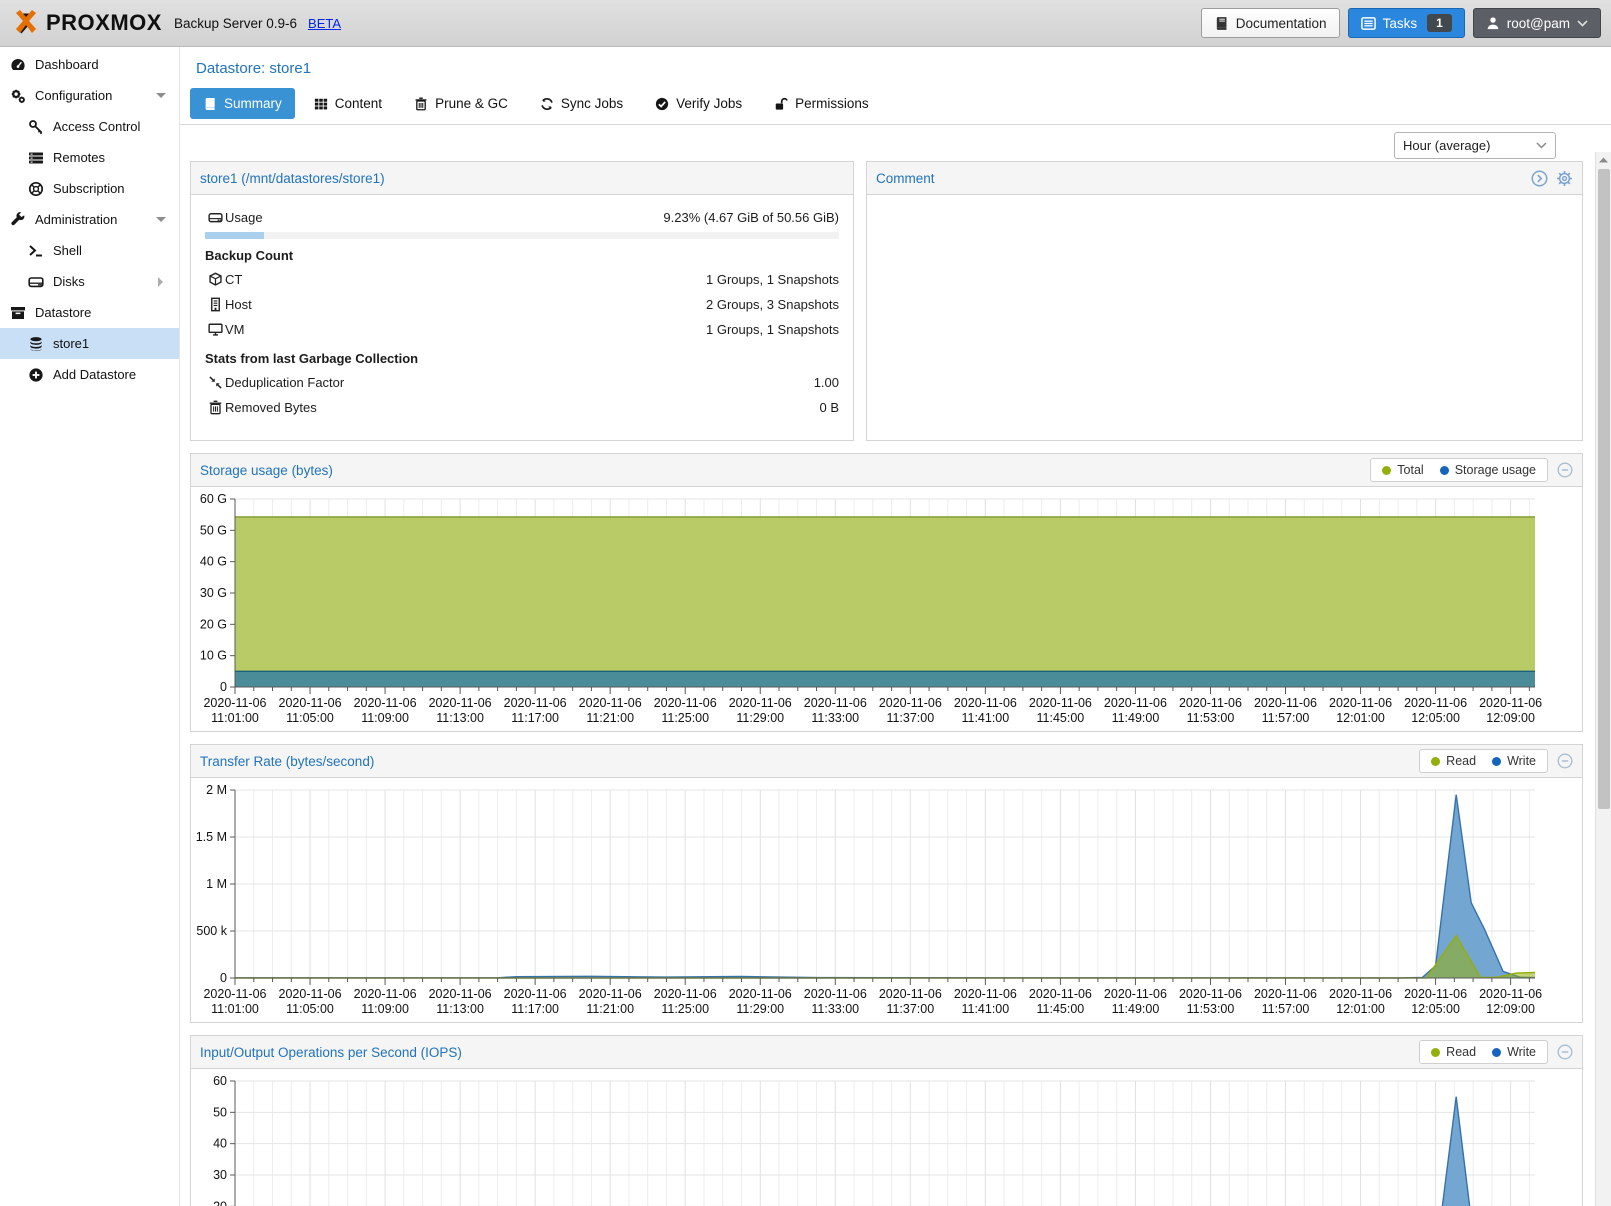  What do you see at coordinates (89, 157) in the screenshot?
I see `sidebar-item-remotes: Remotes` at bounding box center [89, 157].